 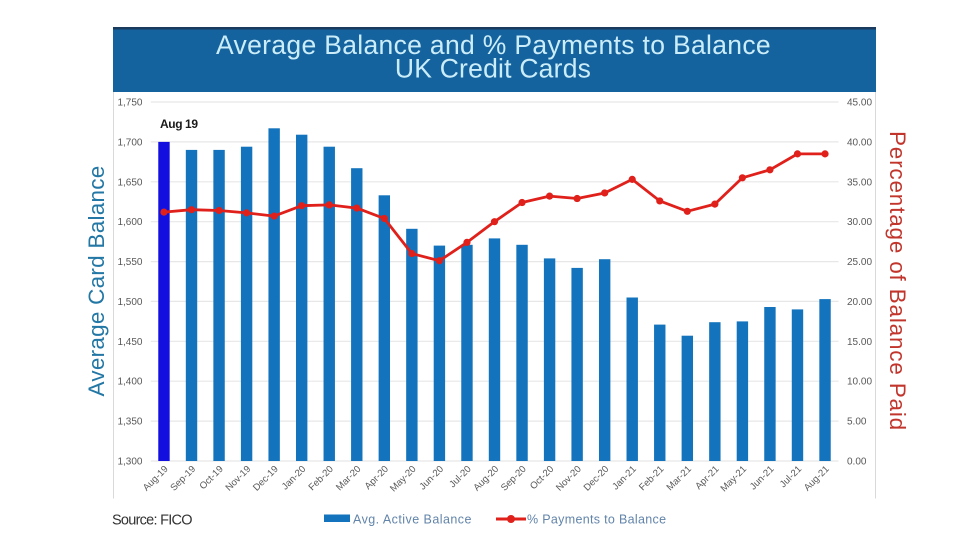 What do you see at coordinates (129, 422) in the screenshot?
I see `svg-text: 1,350` at bounding box center [129, 422].